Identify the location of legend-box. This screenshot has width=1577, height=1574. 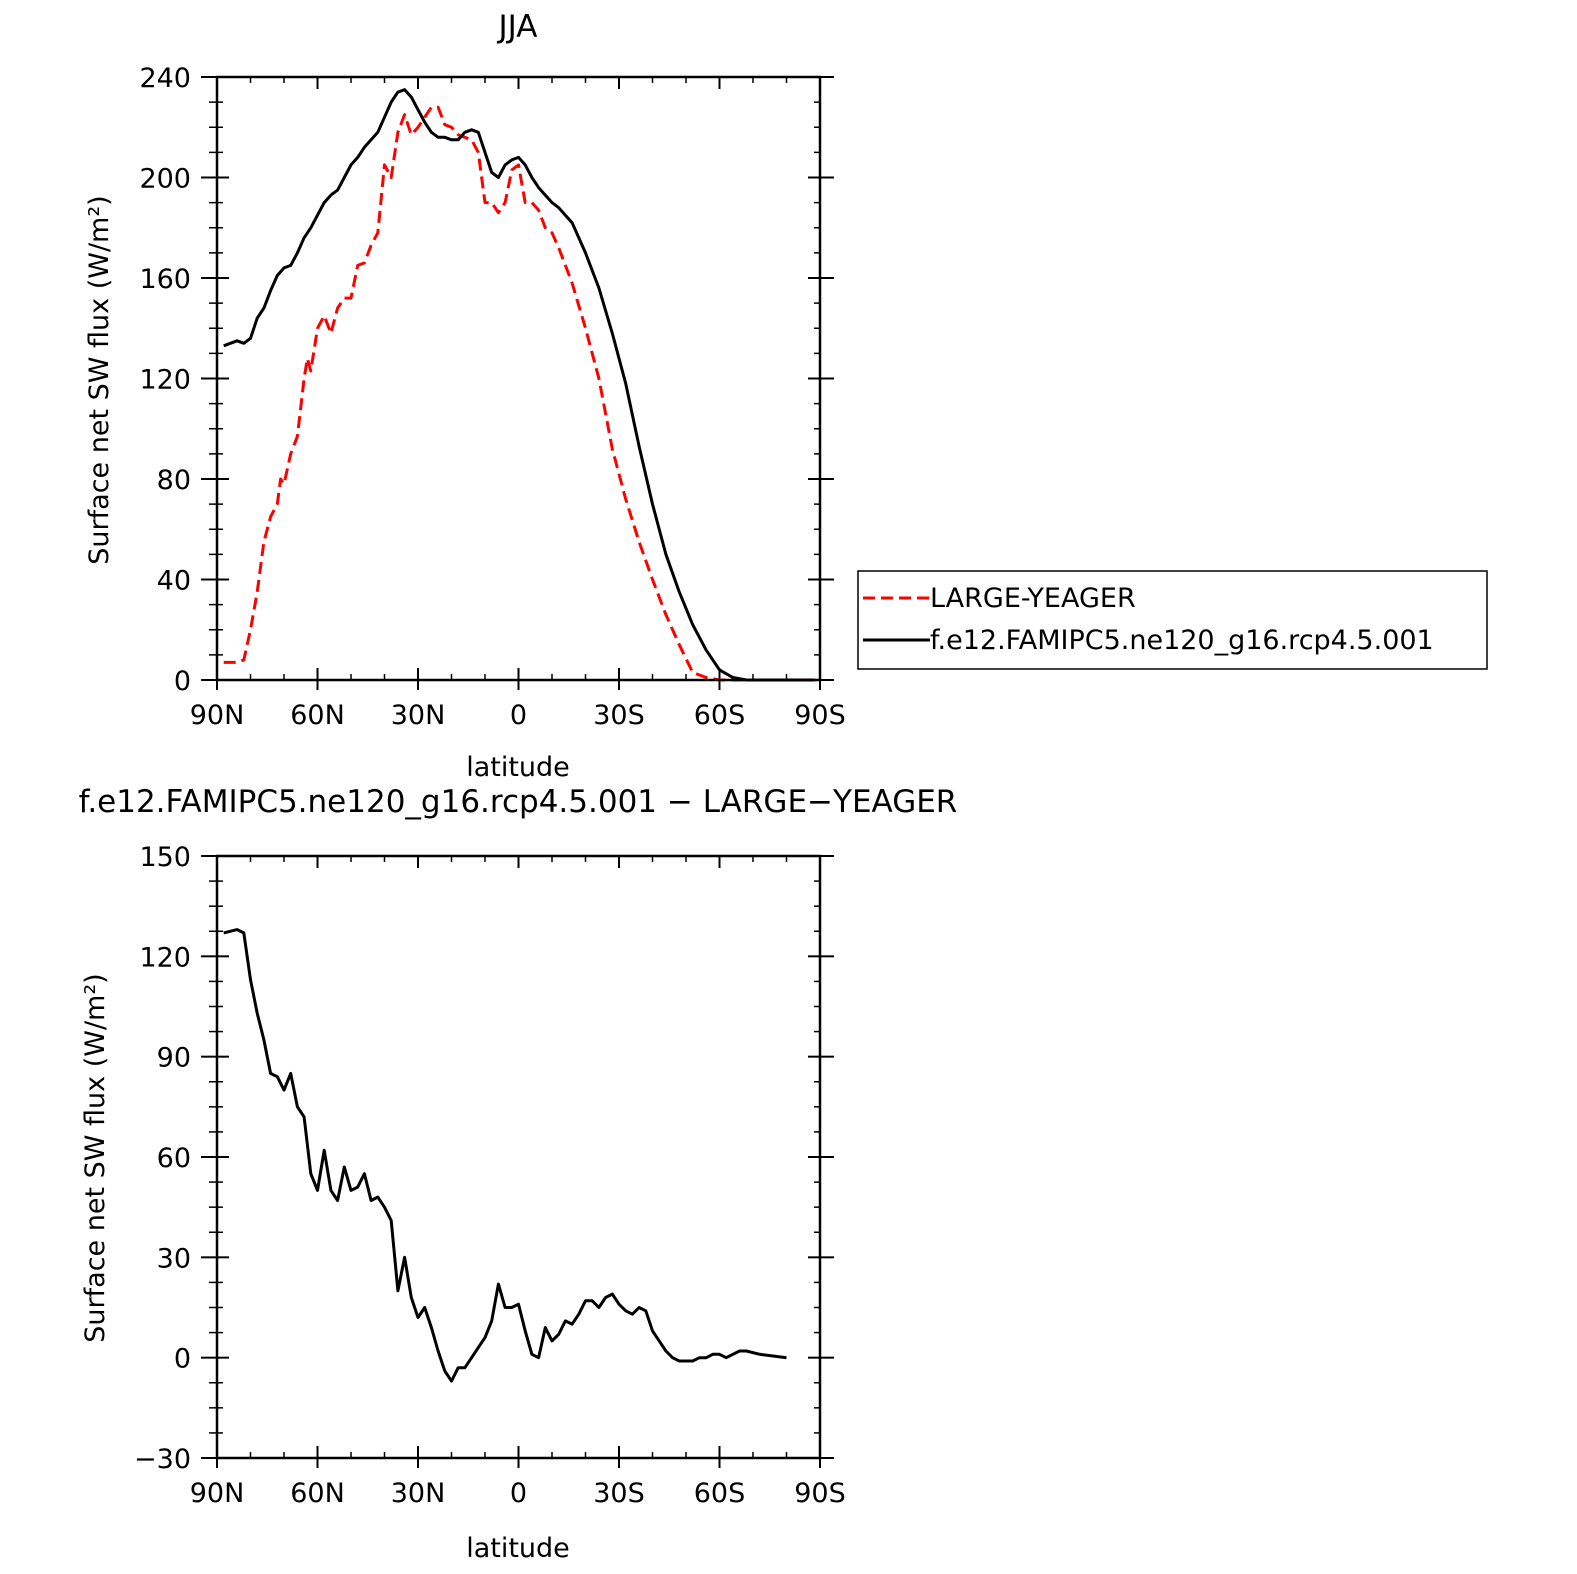
(1172, 620).